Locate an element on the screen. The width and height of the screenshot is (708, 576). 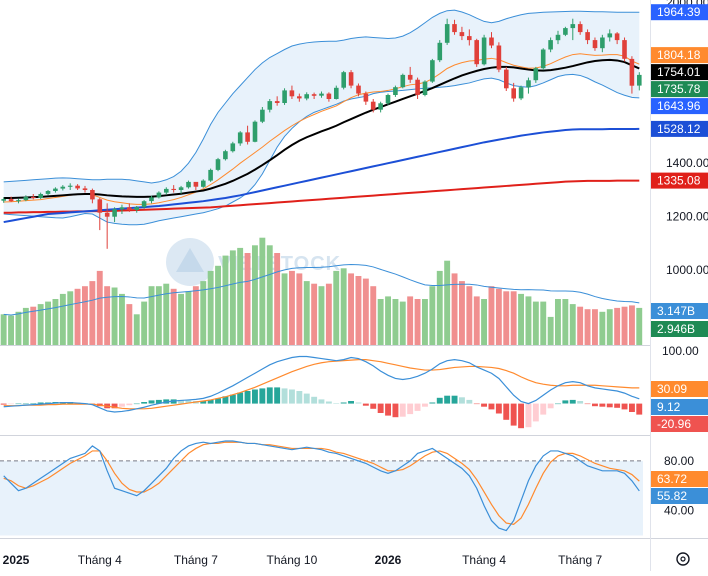
stochastic-k-line is located at coordinates (321, 486).